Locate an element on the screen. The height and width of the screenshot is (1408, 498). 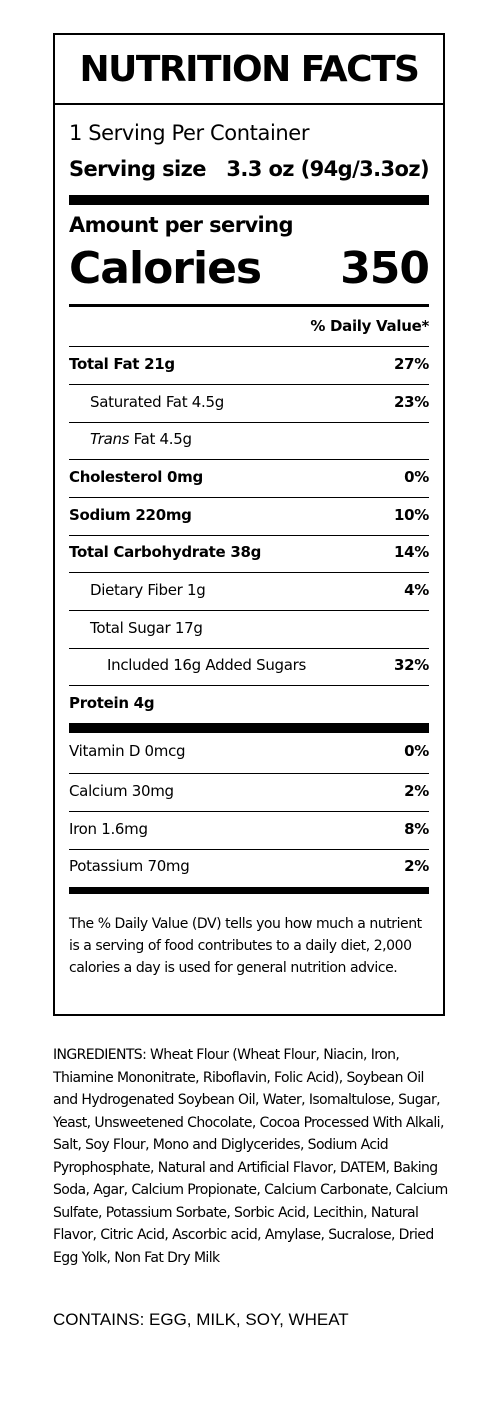
nutrient-name: Protein 4g is located at coordinates (112, 703).